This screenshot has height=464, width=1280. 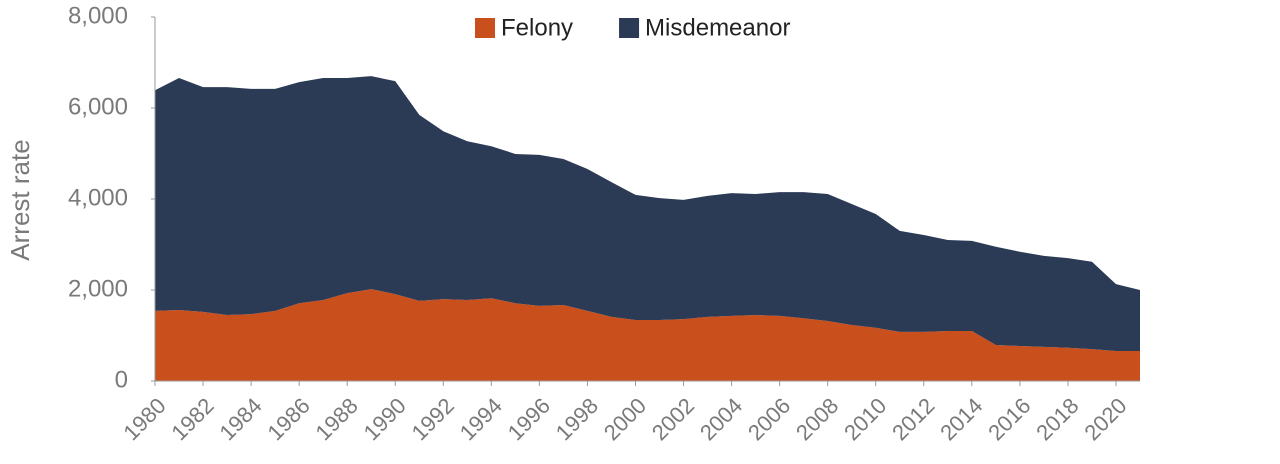 What do you see at coordinates (98, 288) in the screenshot?
I see `y-tick-label: 2,000` at bounding box center [98, 288].